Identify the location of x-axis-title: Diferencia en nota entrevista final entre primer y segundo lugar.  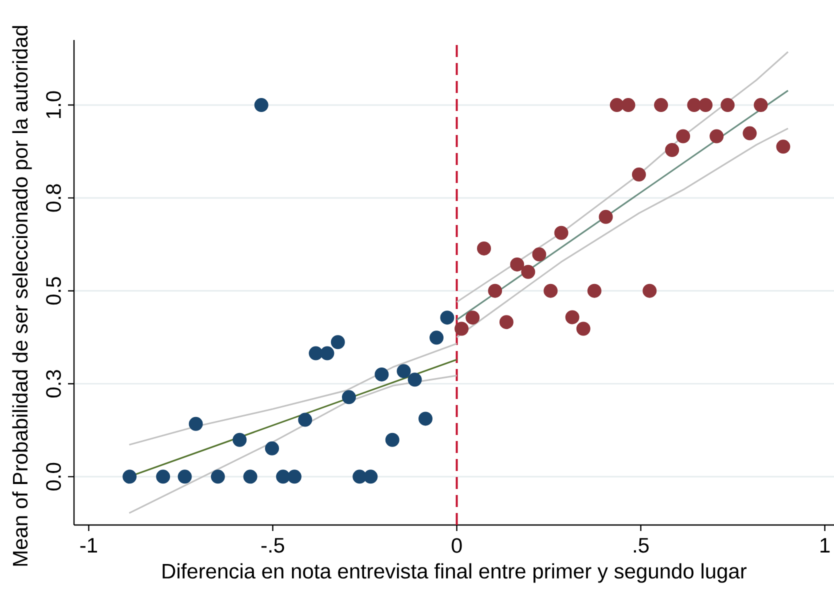
(454, 573).